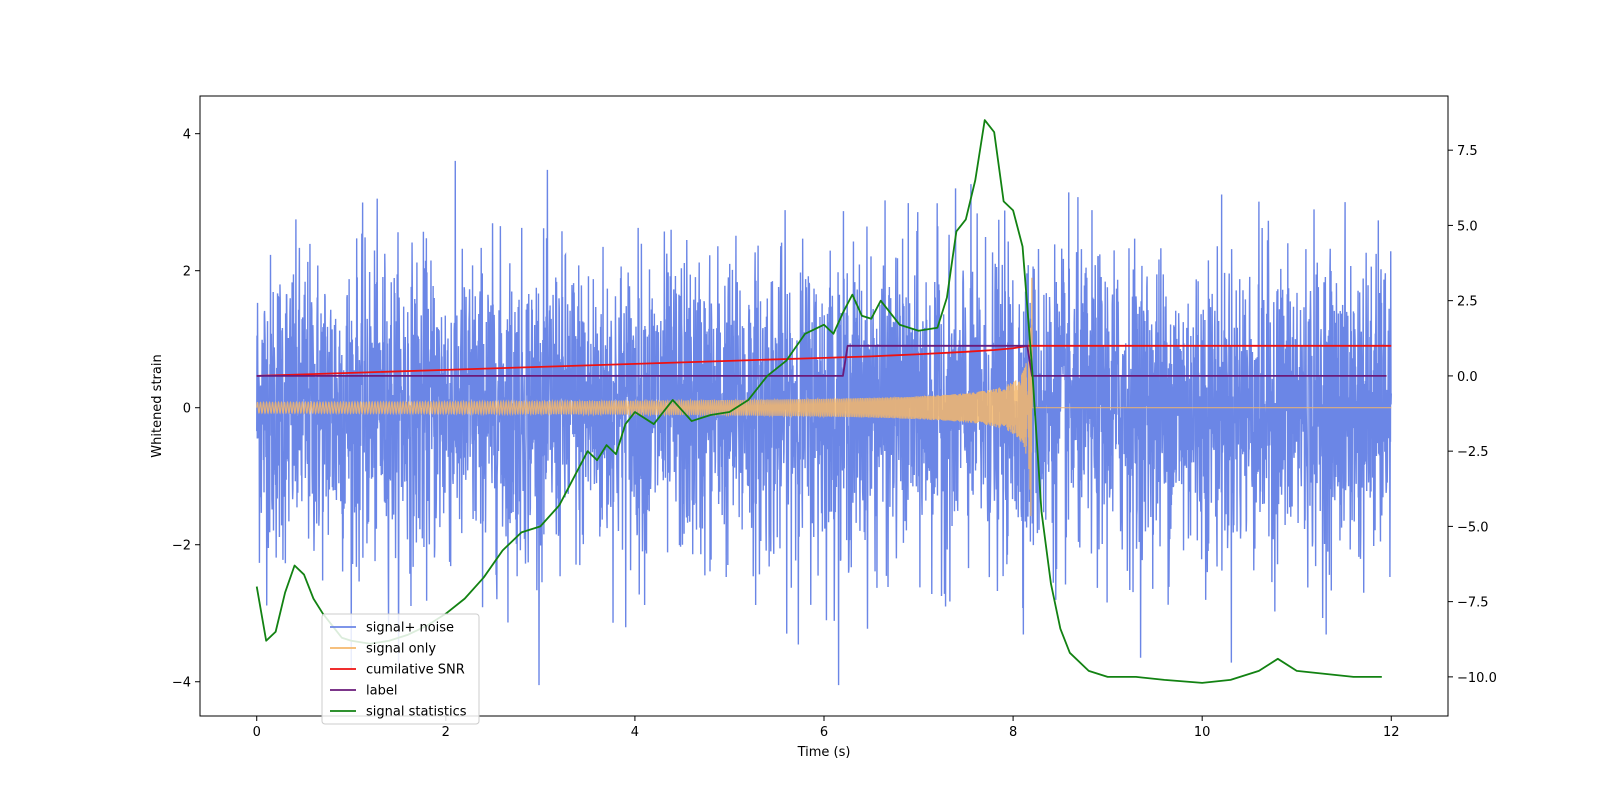 This screenshot has height=800, width=1600. Describe the element at coordinates (181, 683) in the screenshot. I see `y-tick-label: −4` at that location.